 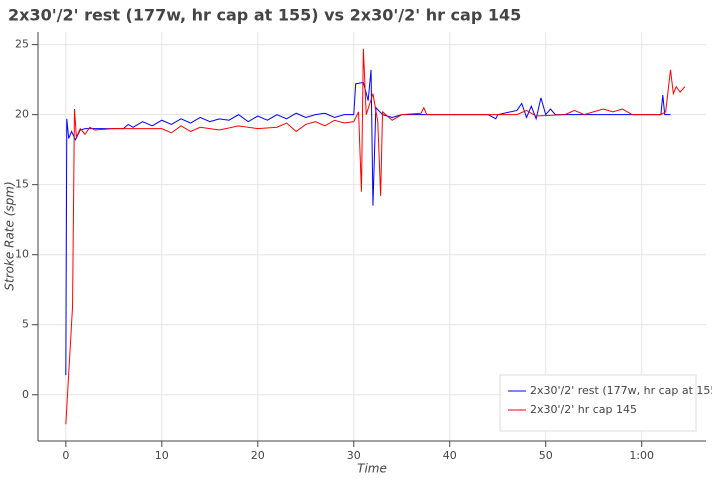 I want to click on legend-label: 2x30'/2' hr cap 145, so click(x=583, y=409).